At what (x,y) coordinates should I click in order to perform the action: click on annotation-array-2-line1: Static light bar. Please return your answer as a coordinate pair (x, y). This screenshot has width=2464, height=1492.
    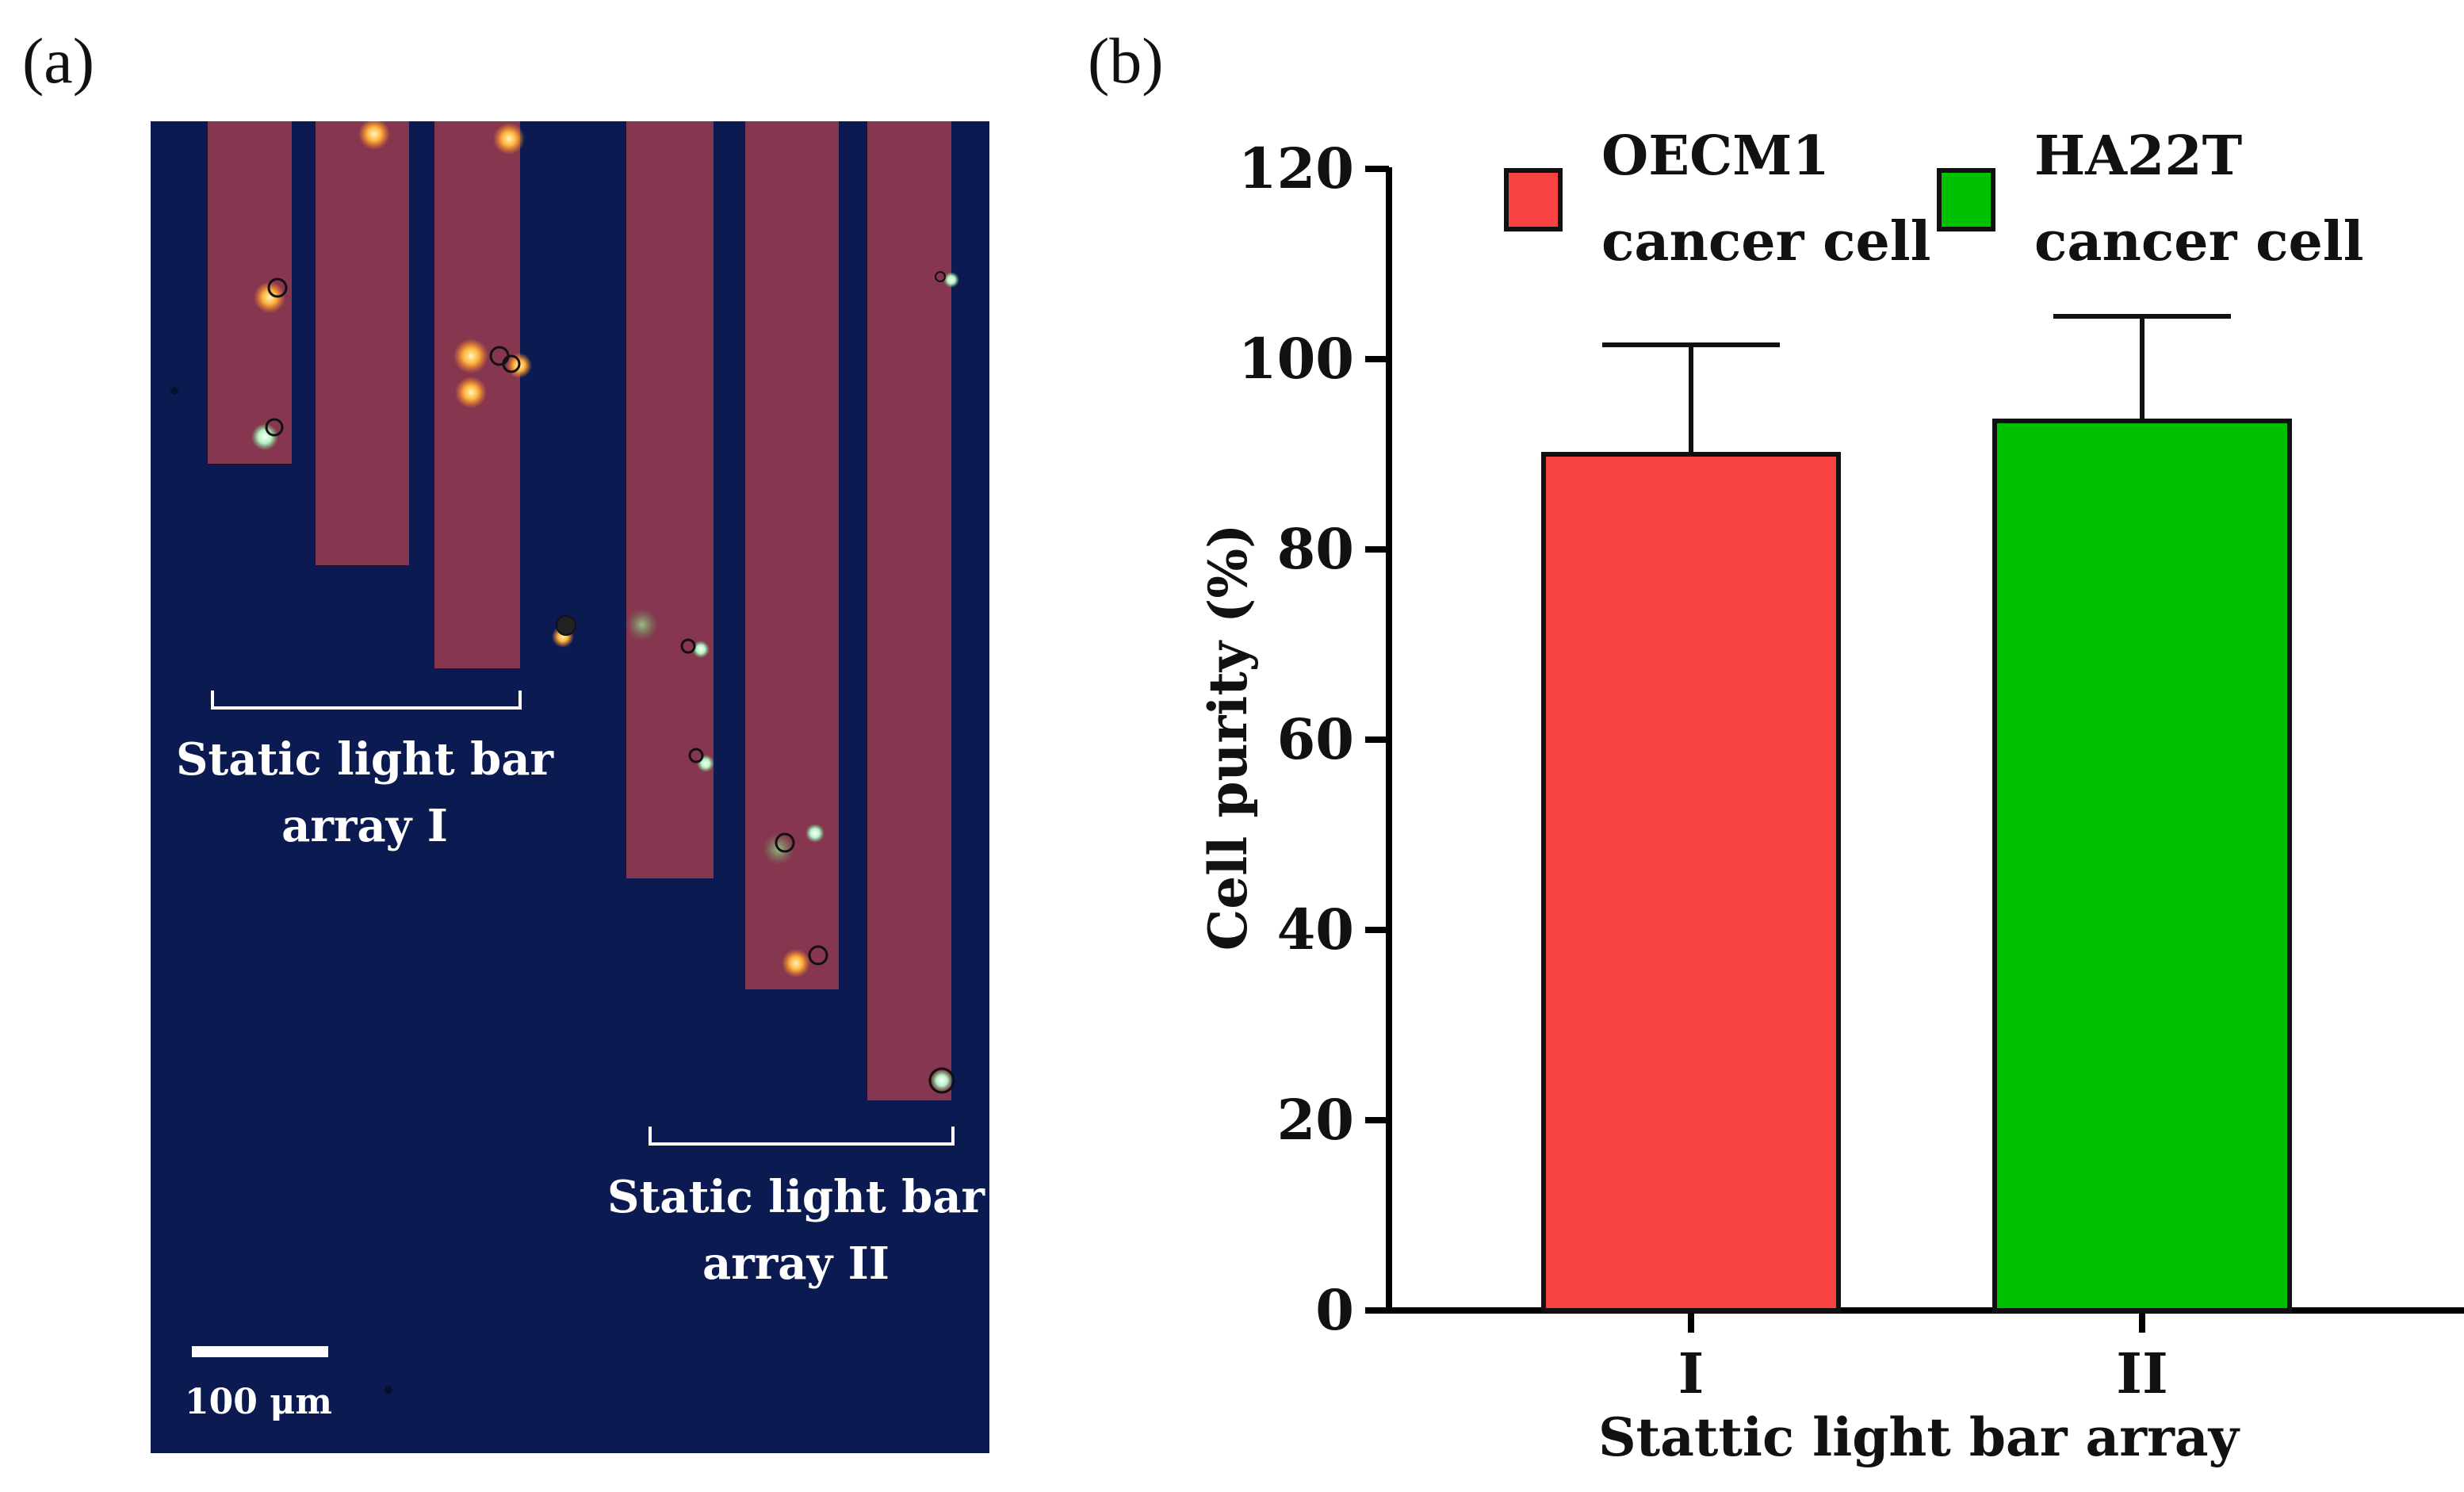
    Looking at the image, I should click on (797, 1197).